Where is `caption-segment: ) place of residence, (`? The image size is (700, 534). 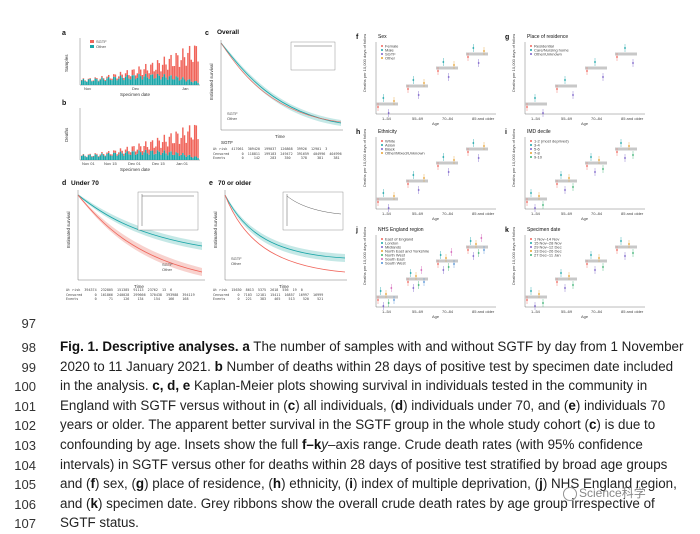 caption-segment: ) place of residence, ( is located at coordinates (208, 483).